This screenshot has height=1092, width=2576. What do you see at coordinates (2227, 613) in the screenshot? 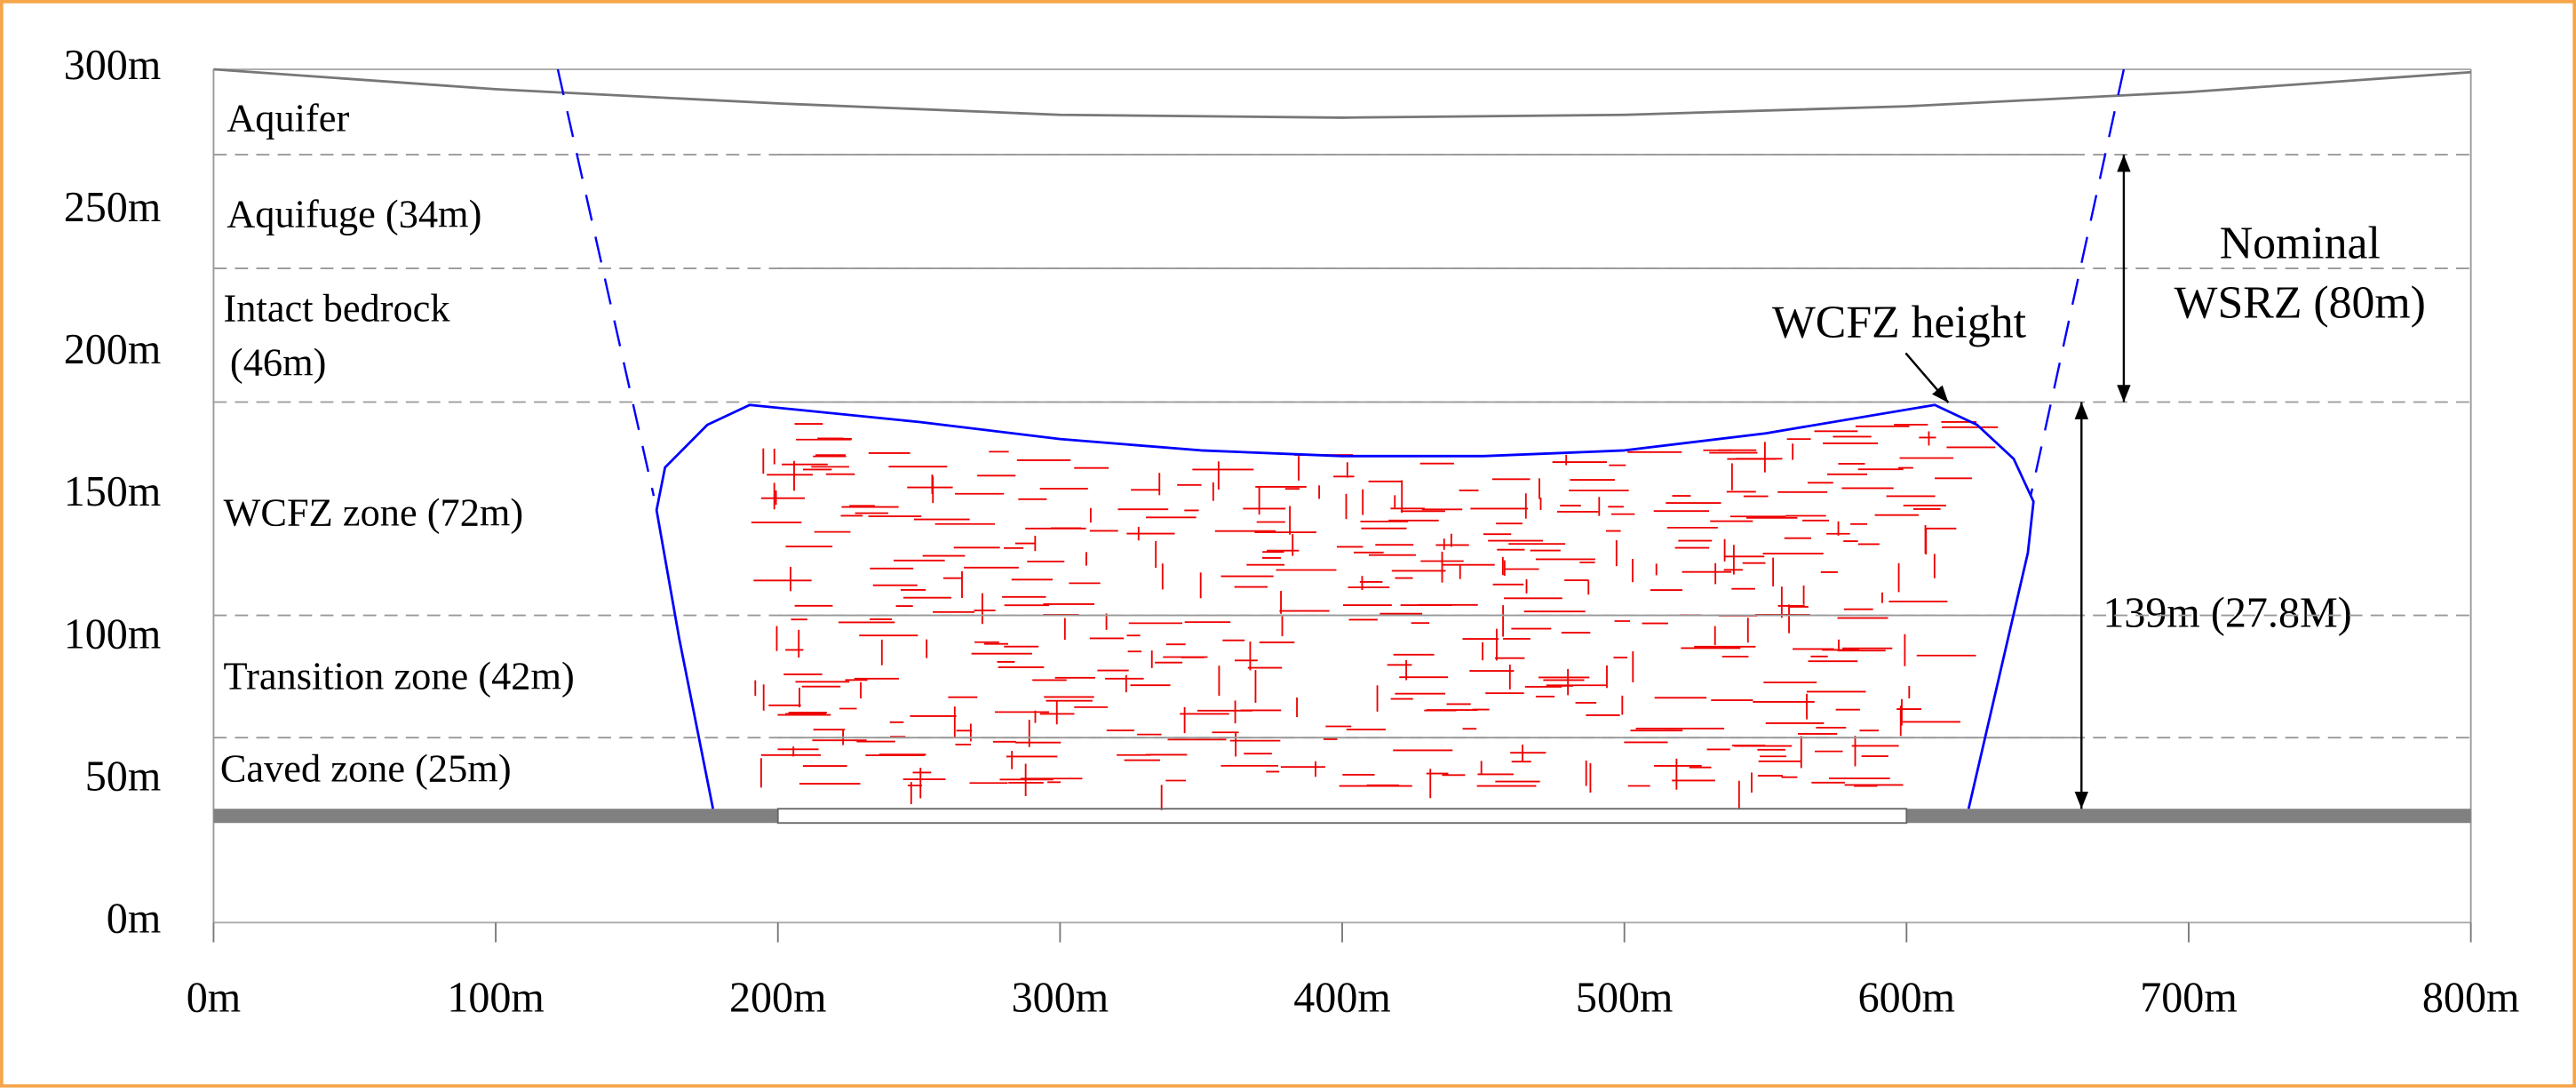
I see `annotation: 139m (27.8M)` at bounding box center [2227, 613].